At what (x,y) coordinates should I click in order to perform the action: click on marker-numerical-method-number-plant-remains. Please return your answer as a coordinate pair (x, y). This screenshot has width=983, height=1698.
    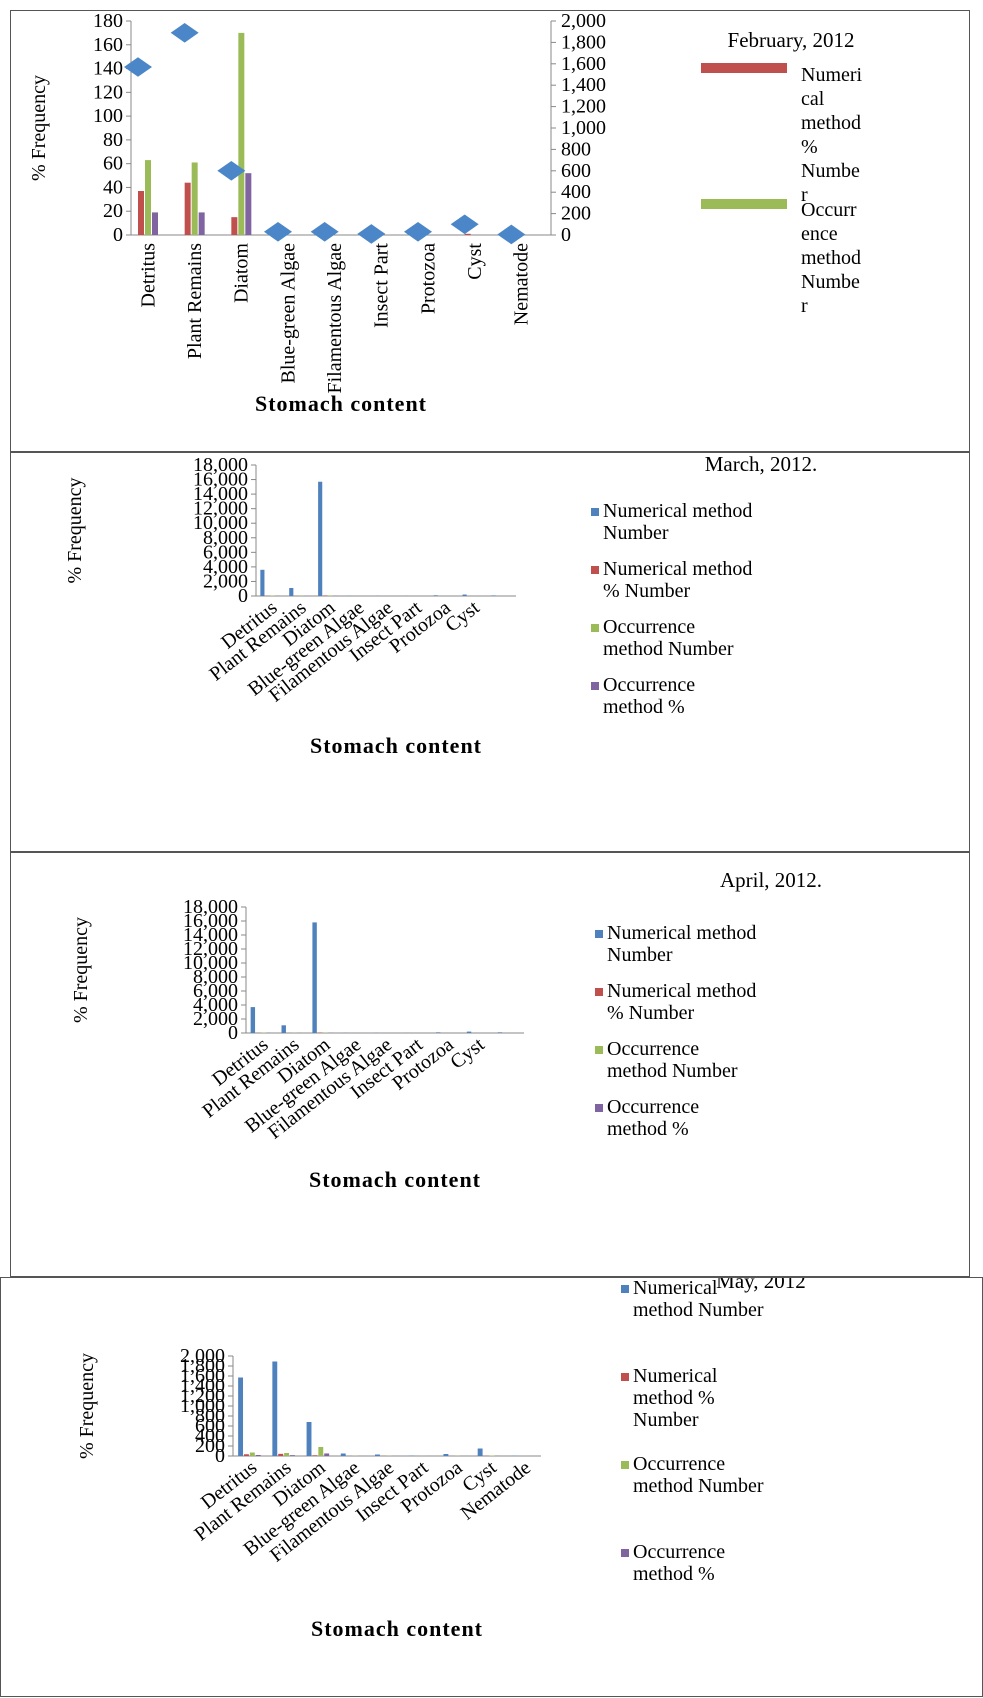
    Looking at the image, I should click on (185, 33).